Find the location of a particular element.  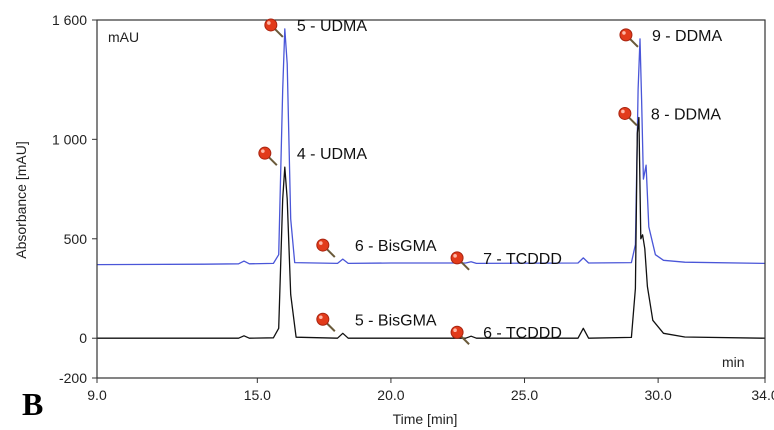

peak-label: 9 - DDMA is located at coordinates (687, 36).